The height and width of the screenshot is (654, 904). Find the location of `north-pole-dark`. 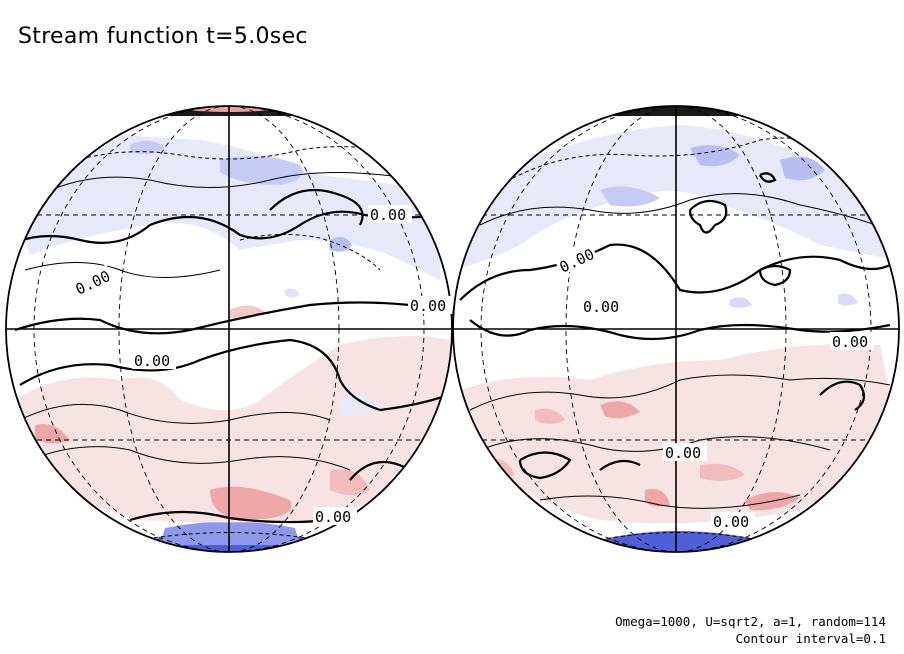

north-pole-dark is located at coordinates (675, 111).